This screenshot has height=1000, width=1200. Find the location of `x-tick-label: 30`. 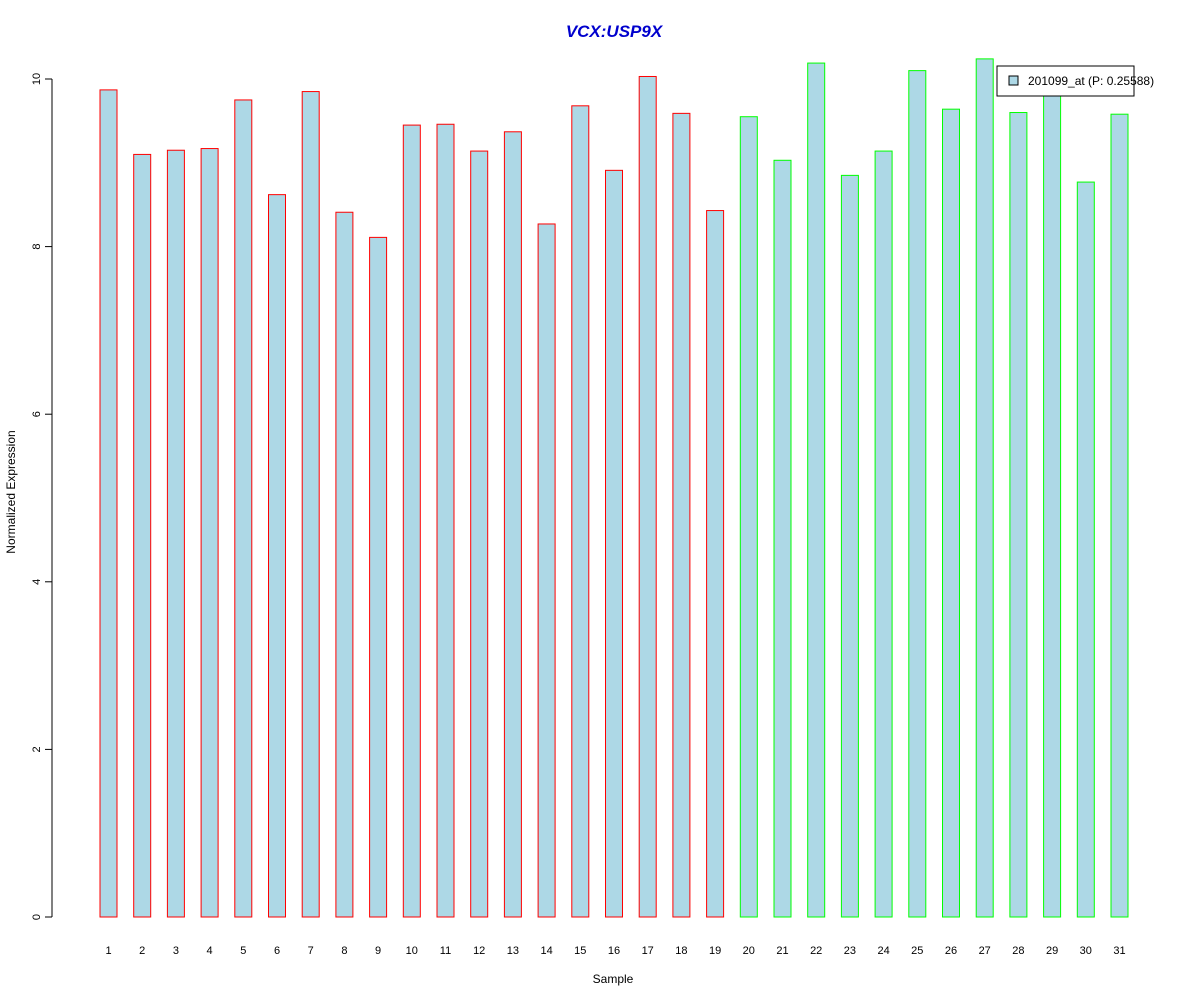

x-tick-label: 30 is located at coordinates (1086, 951).